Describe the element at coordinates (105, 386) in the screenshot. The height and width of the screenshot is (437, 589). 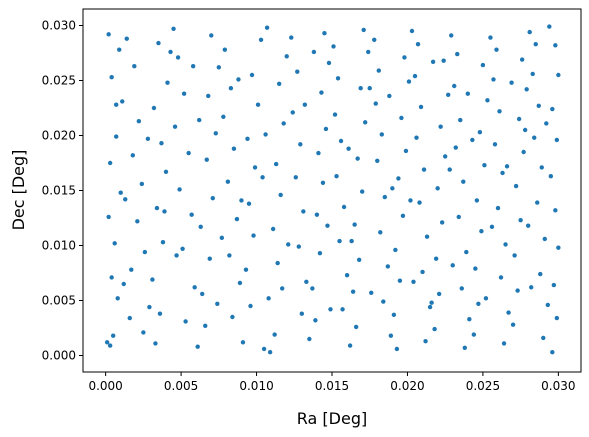
I see `x-tick-label: 0.000` at that location.